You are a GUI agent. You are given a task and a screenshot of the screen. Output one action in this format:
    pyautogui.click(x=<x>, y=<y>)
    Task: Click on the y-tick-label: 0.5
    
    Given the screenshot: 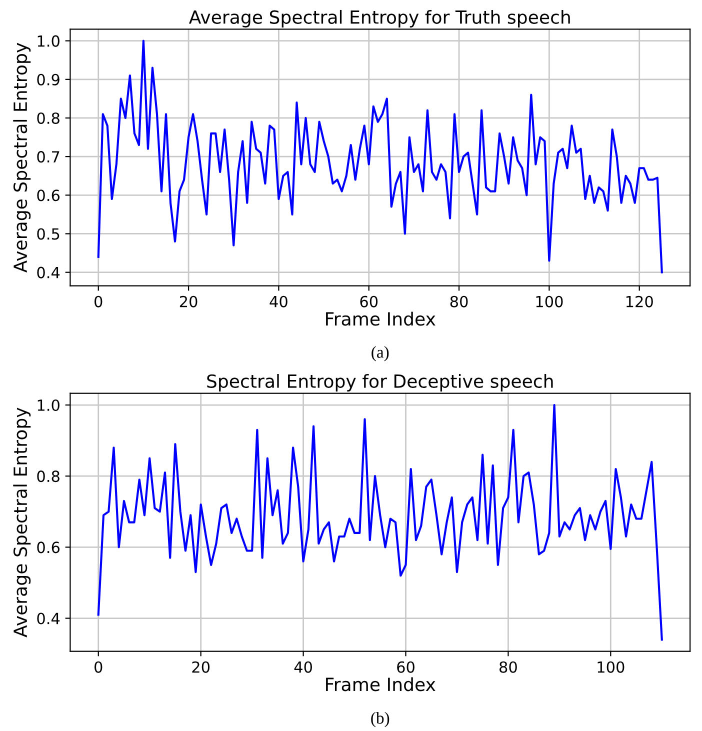 What is the action you would take?
    pyautogui.click(x=48, y=234)
    